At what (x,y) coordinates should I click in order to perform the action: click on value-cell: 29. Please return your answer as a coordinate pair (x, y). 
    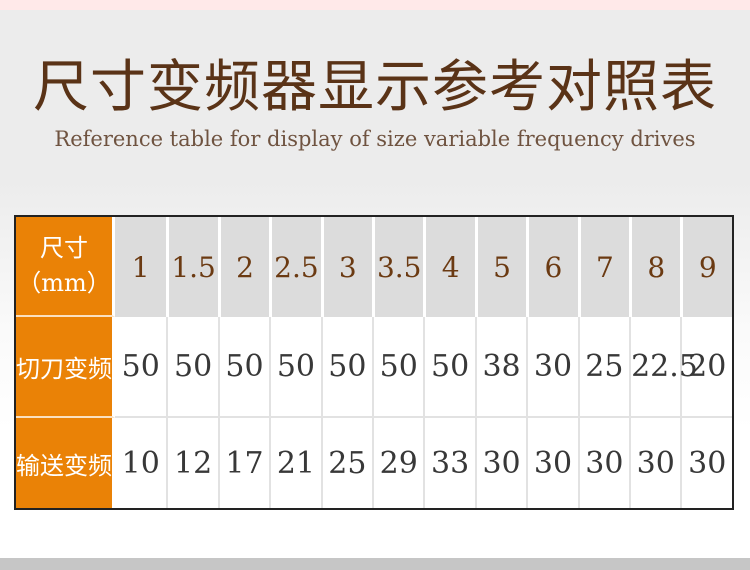
    Looking at the image, I should click on (398, 463).